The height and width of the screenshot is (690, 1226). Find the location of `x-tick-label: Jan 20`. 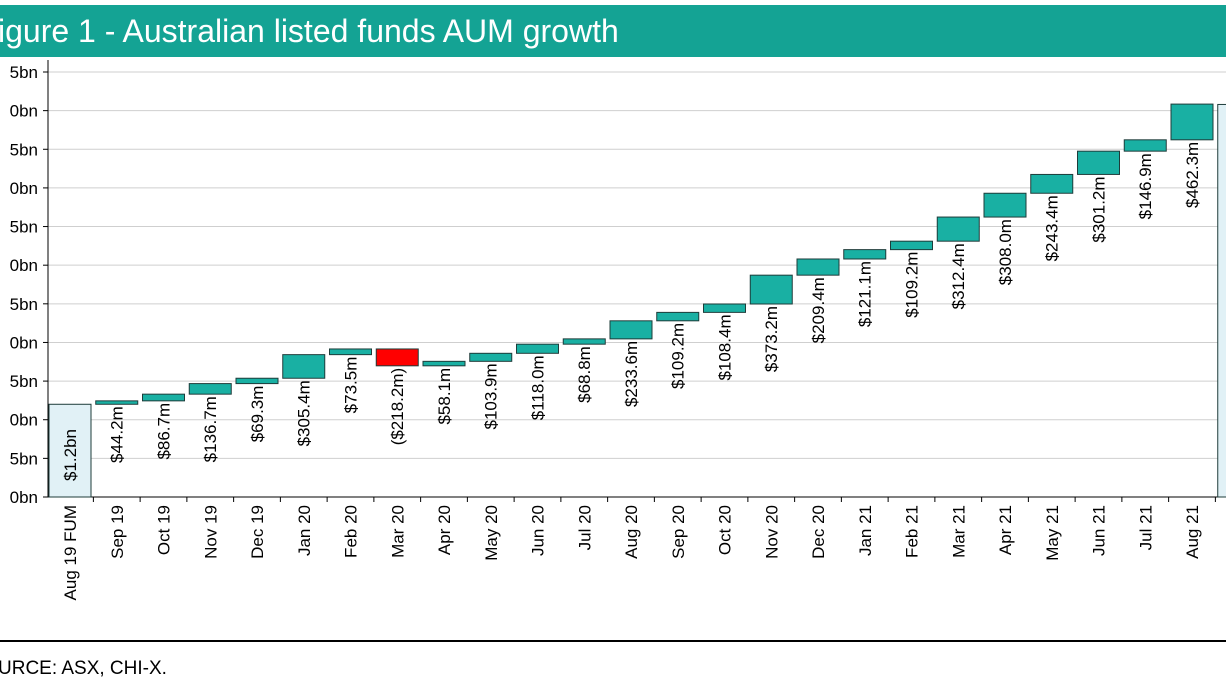

x-tick-label: Jan 20 is located at coordinates (304, 530).